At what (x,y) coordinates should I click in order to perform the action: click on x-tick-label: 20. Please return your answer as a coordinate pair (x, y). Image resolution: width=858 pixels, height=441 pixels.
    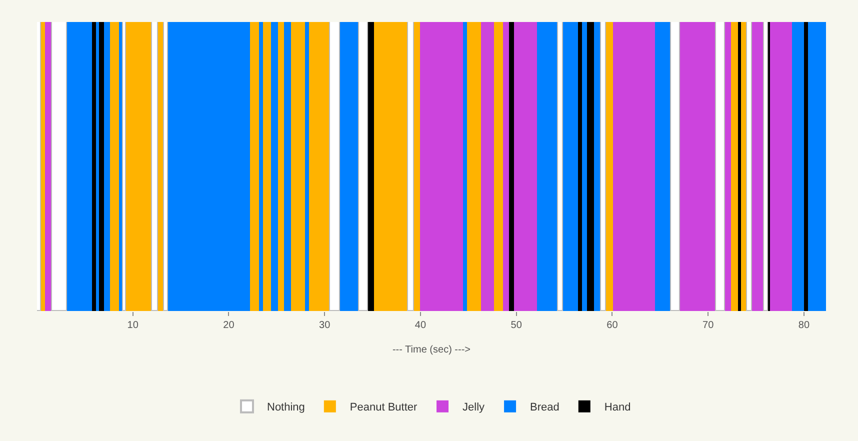
    Looking at the image, I should click on (229, 325).